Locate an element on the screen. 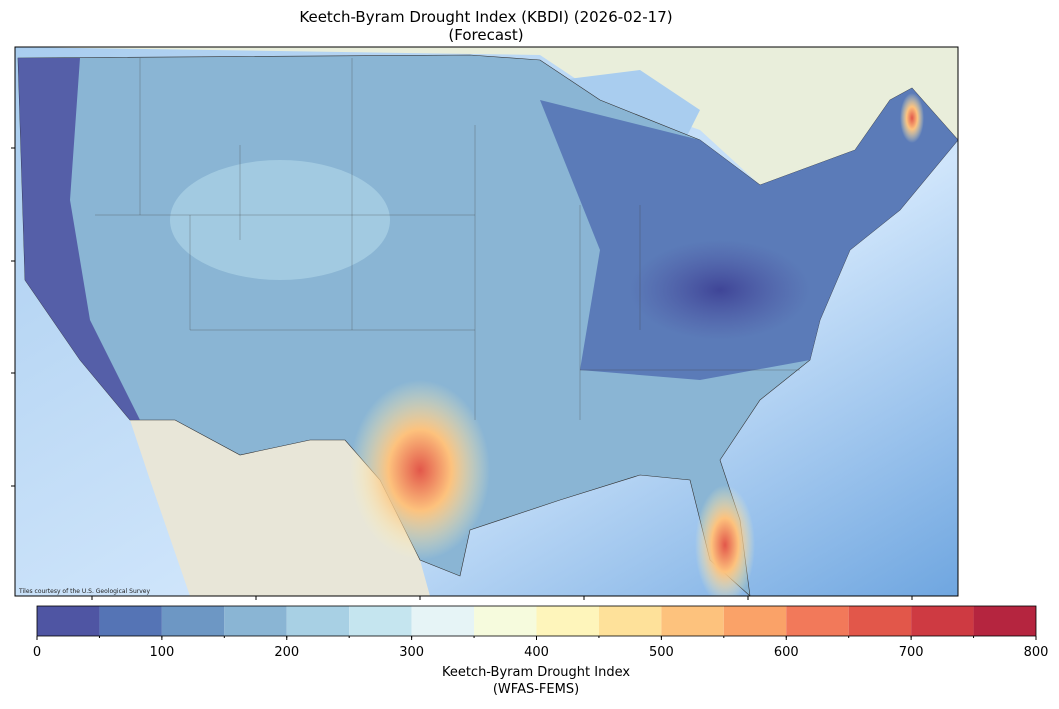 This screenshot has width=1059, height=709. colorbar-label: Keetch-Byram Drought Index is located at coordinates (536, 672).